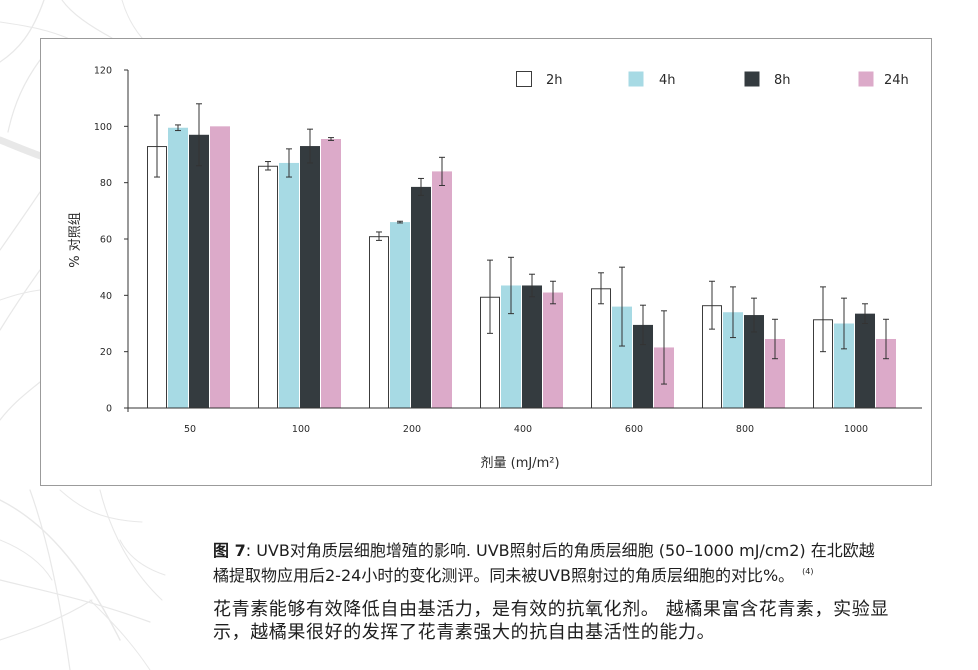  What do you see at coordinates (523, 429) in the screenshot?
I see `x-tick-label: 400` at bounding box center [523, 429].